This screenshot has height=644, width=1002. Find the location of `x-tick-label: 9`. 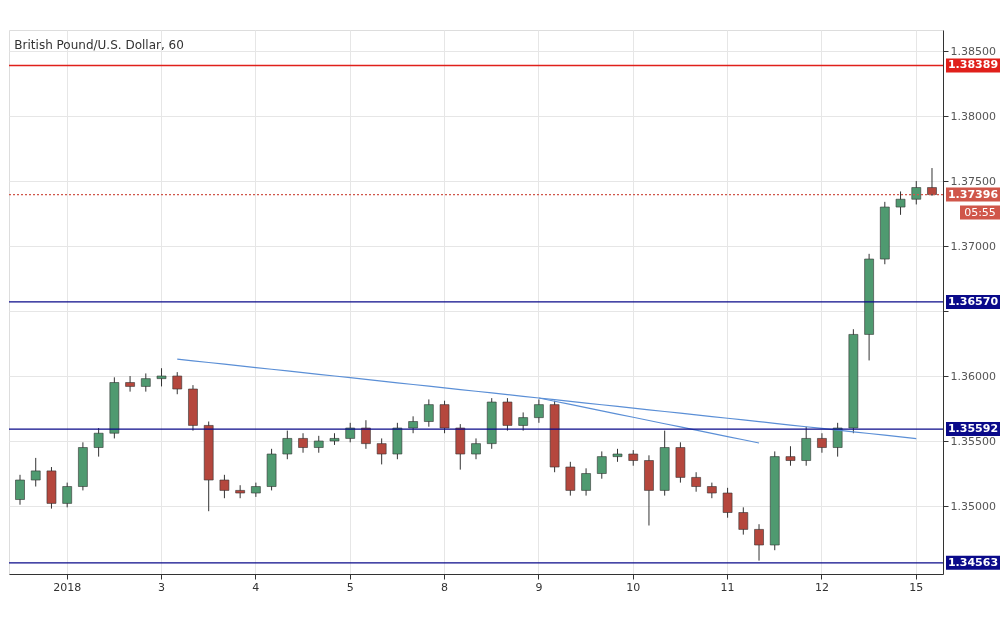

x-tick-label: 9 is located at coordinates (539, 587).